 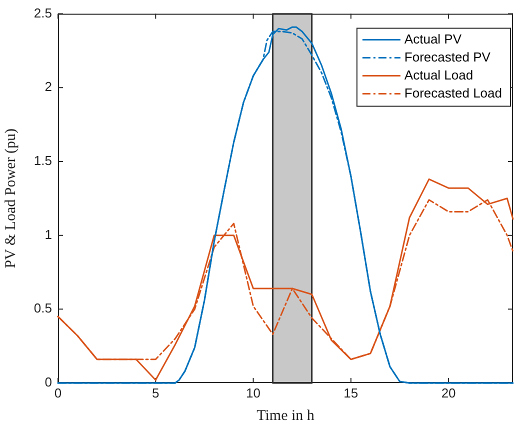 I want to click on x-tick-label: 20, so click(x=448, y=392).